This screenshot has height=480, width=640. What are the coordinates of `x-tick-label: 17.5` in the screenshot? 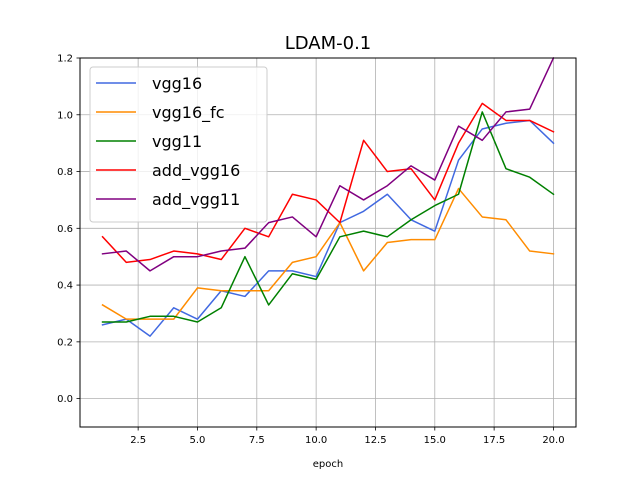 It's located at (494, 440).